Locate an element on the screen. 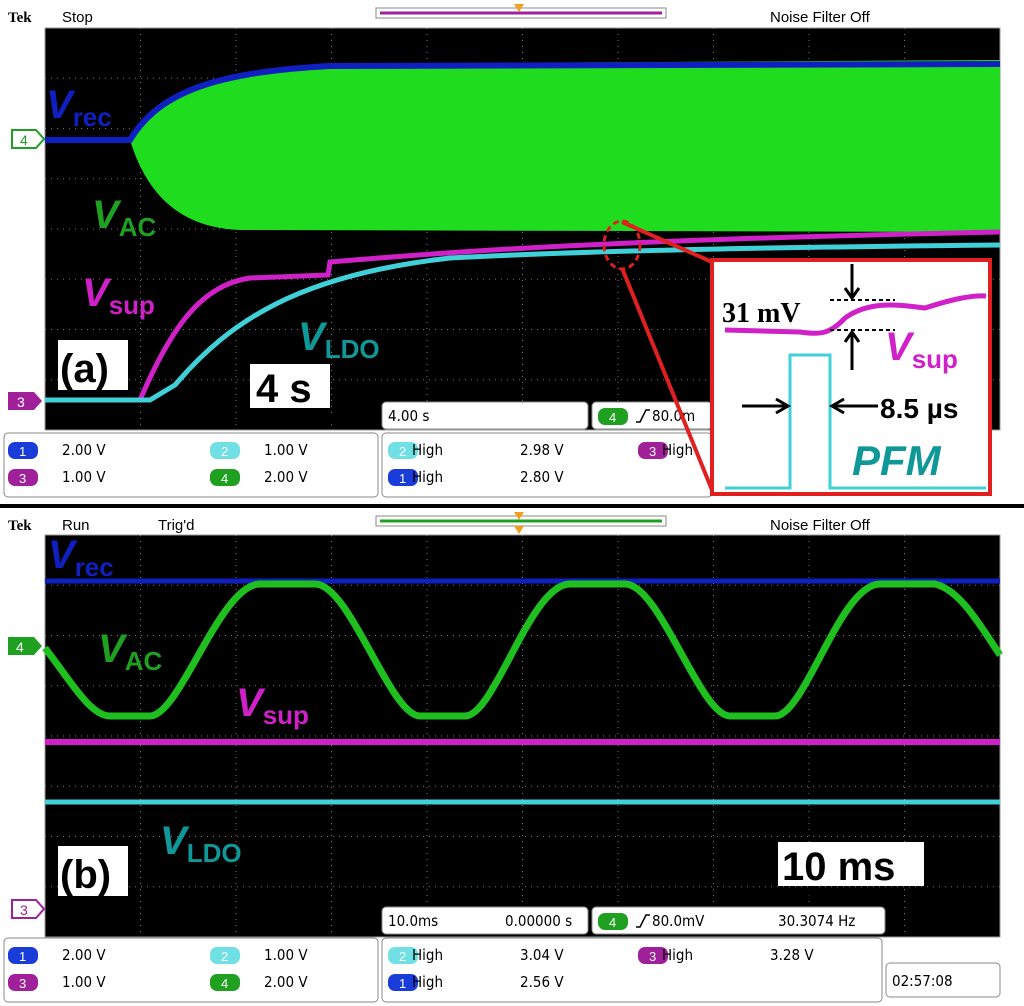  sub: rec is located at coordinates (92, 117).